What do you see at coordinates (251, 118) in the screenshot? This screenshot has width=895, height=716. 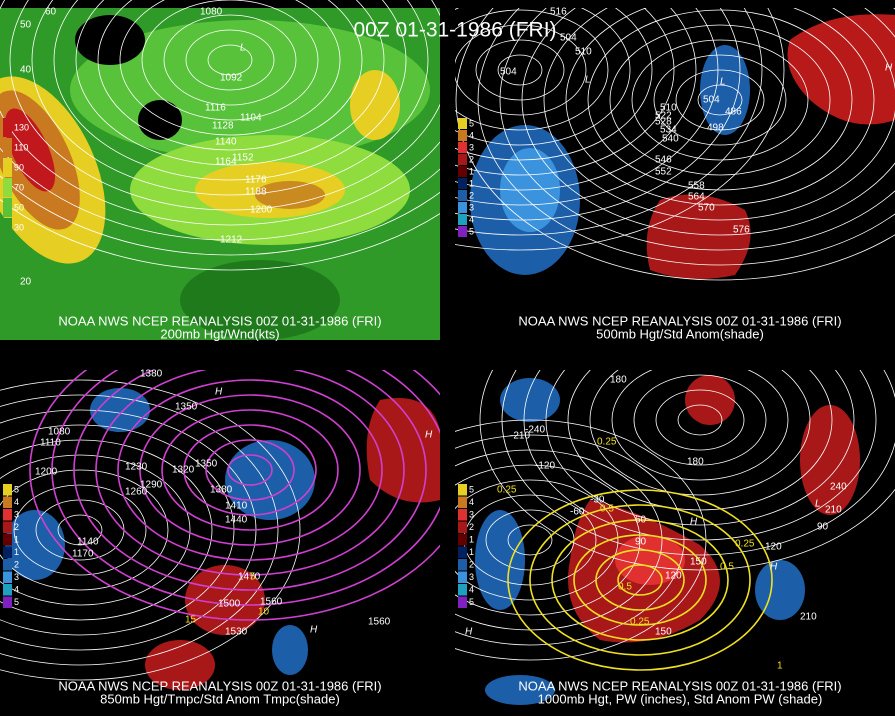 I see `contour-label: 1104` at bounding box center [251, 118].